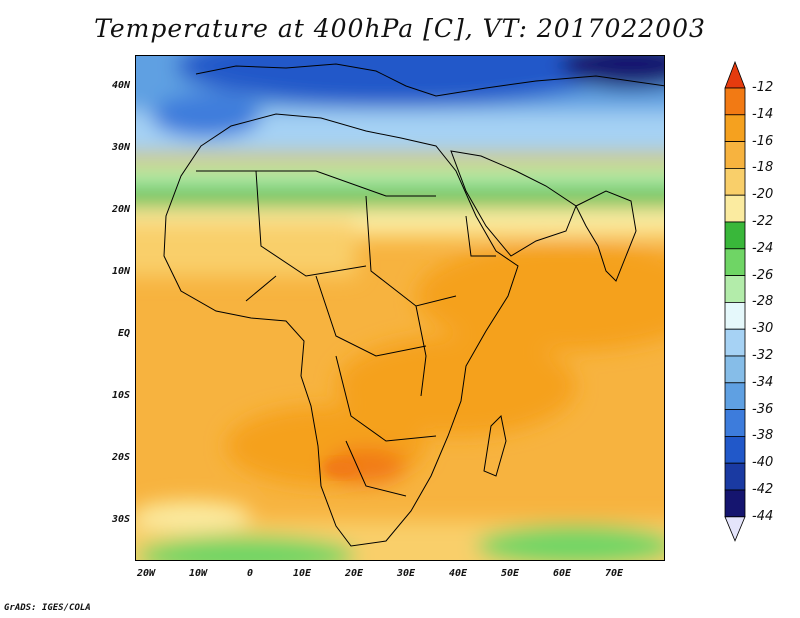  I want to click on colorbar-label: -24, so click(763, 248).